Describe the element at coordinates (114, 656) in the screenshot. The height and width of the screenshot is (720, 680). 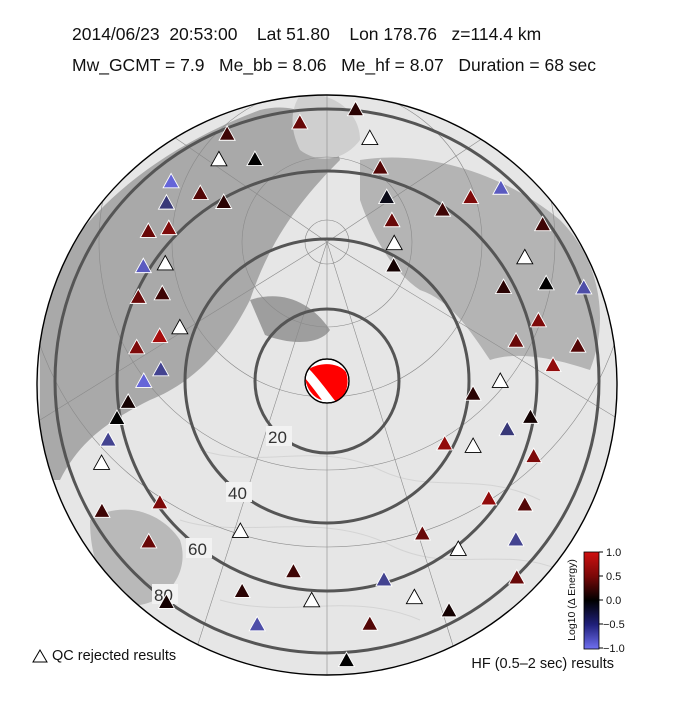
I see `rejected-legend-label: QC rejected results` at that location.